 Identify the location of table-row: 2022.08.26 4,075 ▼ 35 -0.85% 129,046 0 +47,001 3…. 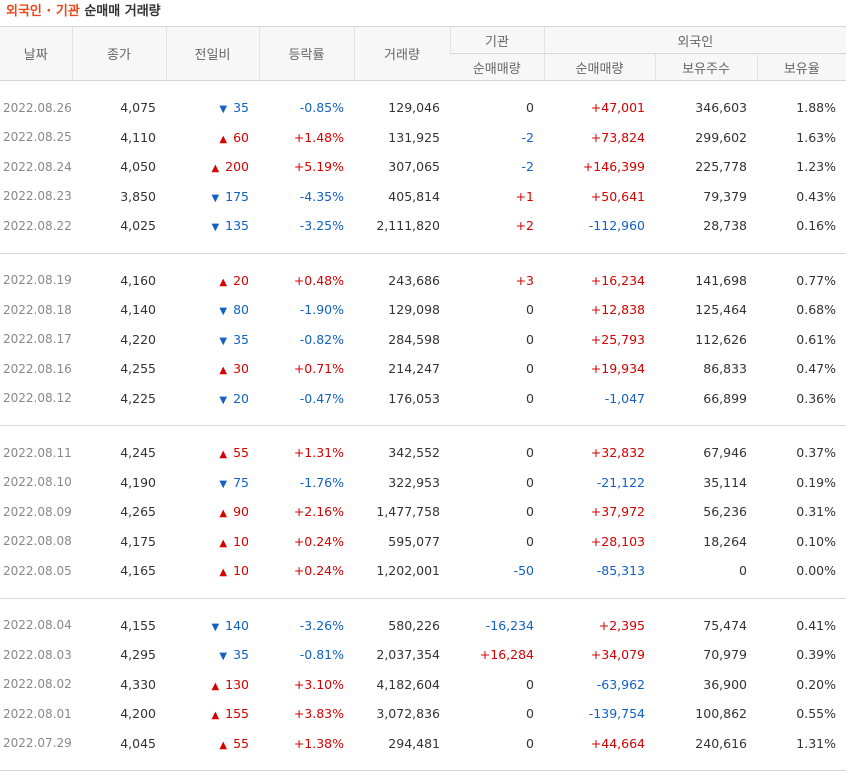
(423, 108).